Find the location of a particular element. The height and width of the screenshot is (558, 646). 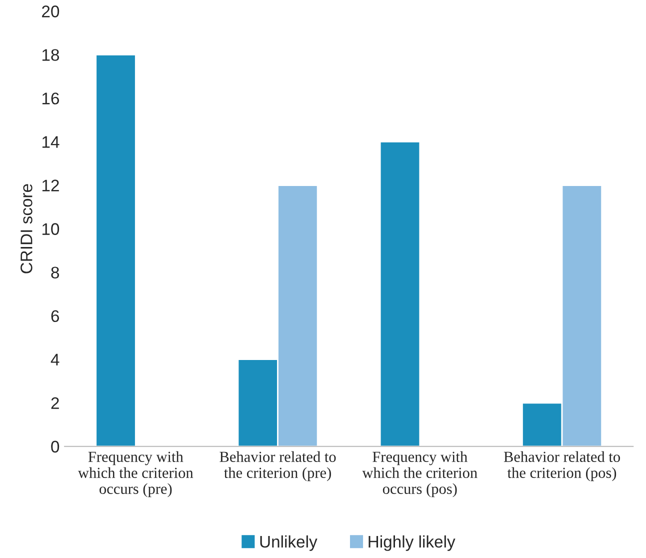

y-tick-label: 0 is located at coordinates (55, 446).